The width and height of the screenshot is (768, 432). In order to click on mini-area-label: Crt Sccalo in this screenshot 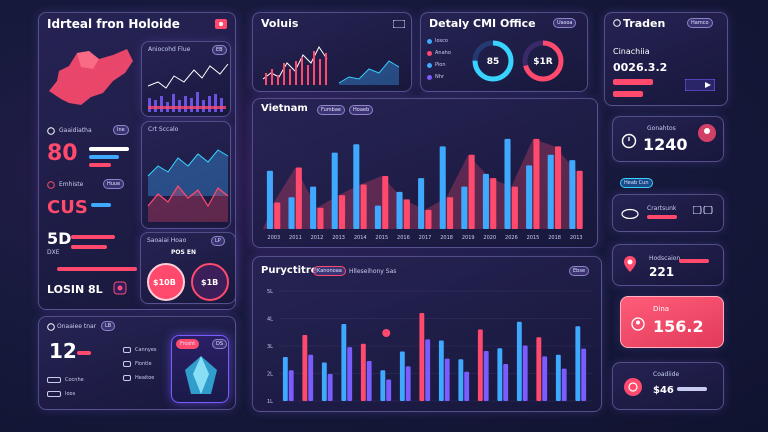, I will do `click(163, 129)`.